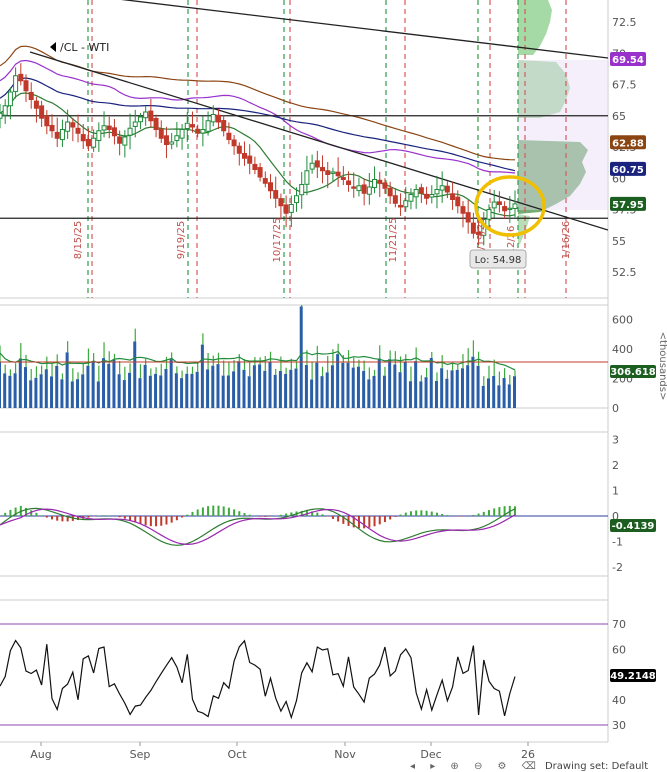 This screenshot has height=772, width=667. I want to click on symbol-title-text: /CL - WTI, so click(84, 47).